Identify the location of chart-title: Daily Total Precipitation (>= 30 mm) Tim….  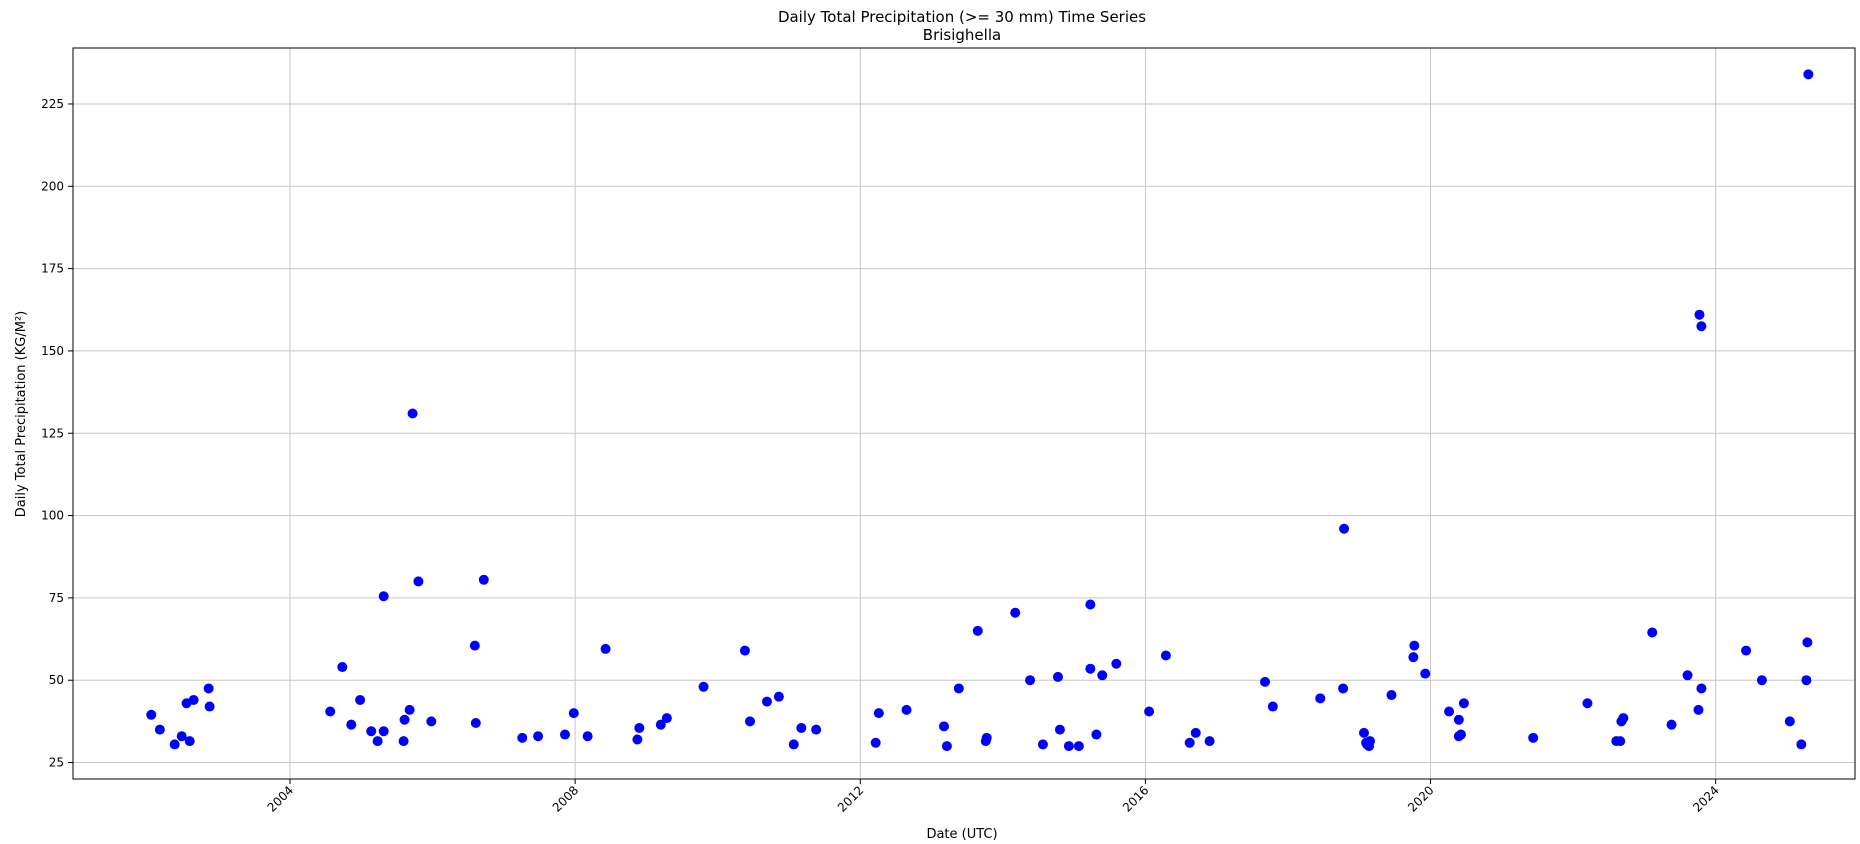
(962, 17).